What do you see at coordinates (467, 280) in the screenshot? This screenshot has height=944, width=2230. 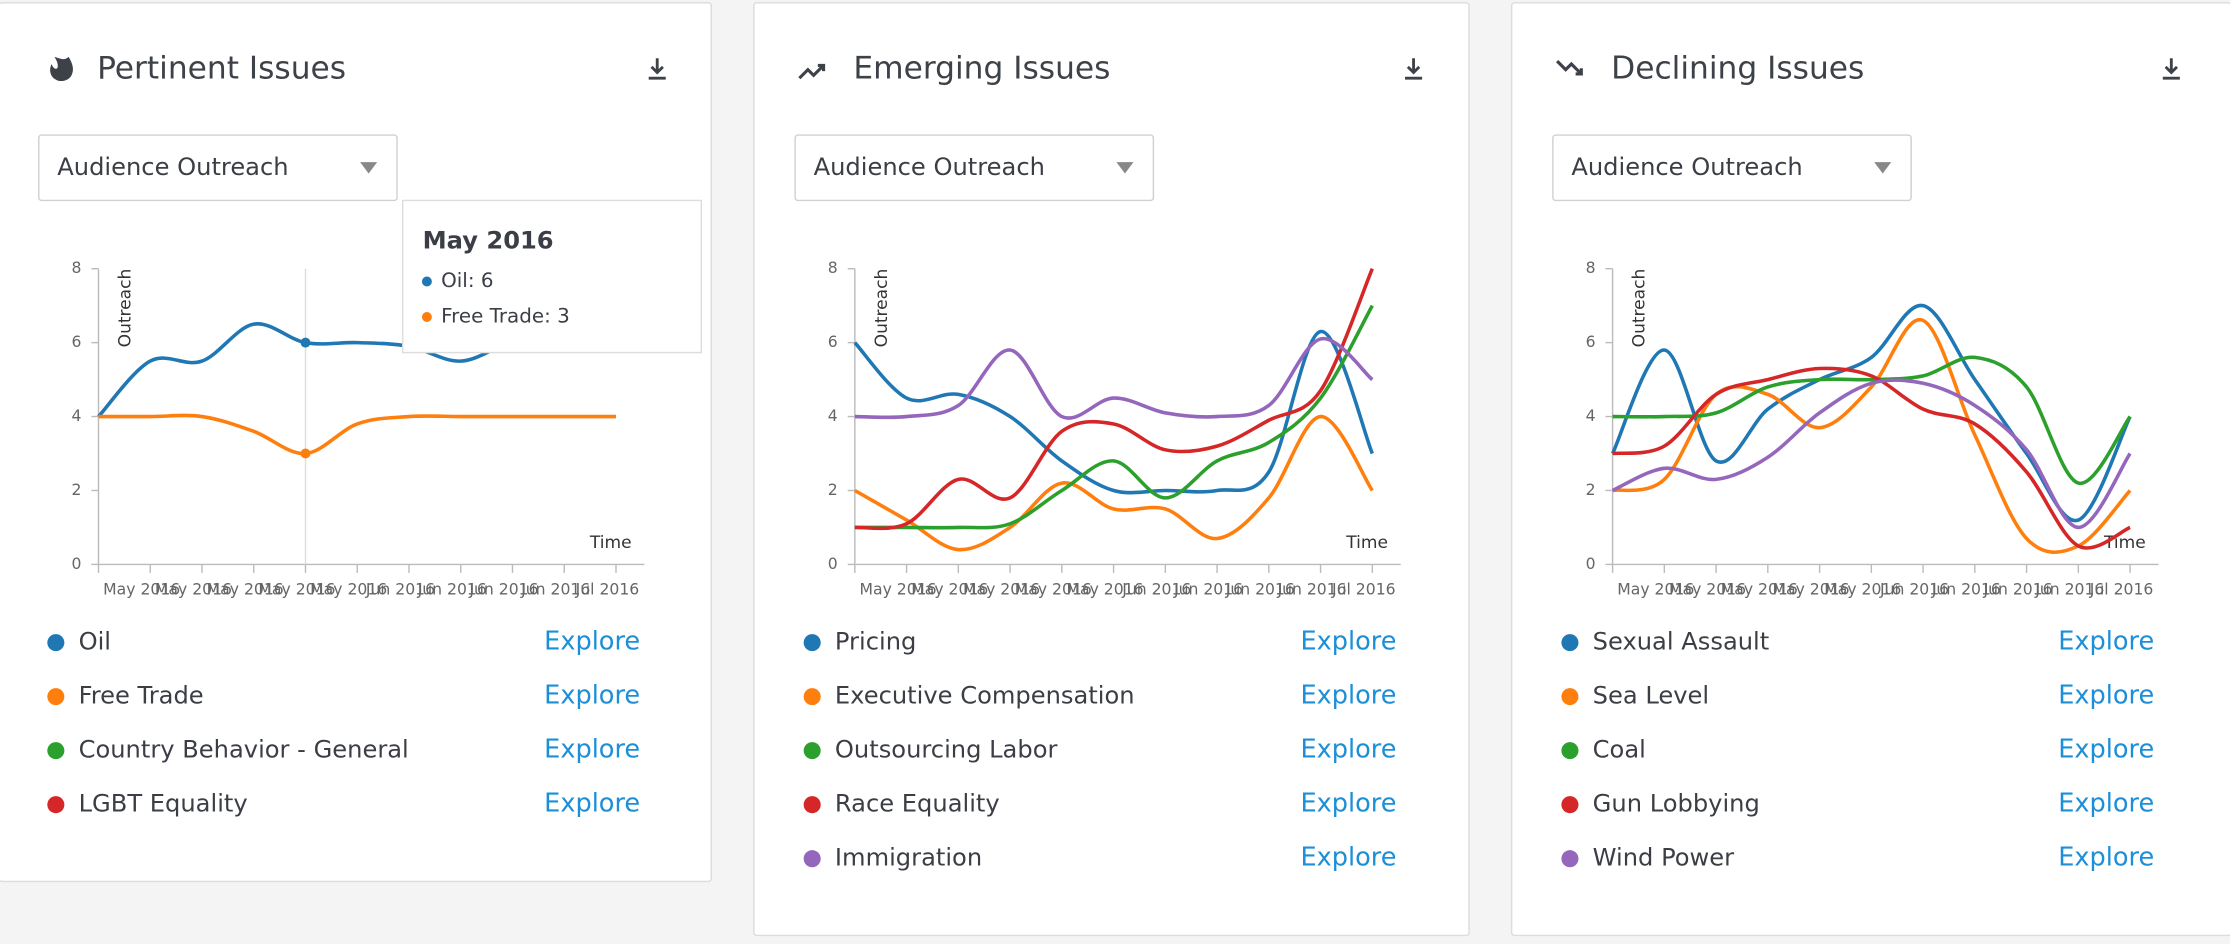 I see `tooltip-item: Oil: 6` at bounding box center [467, 280].